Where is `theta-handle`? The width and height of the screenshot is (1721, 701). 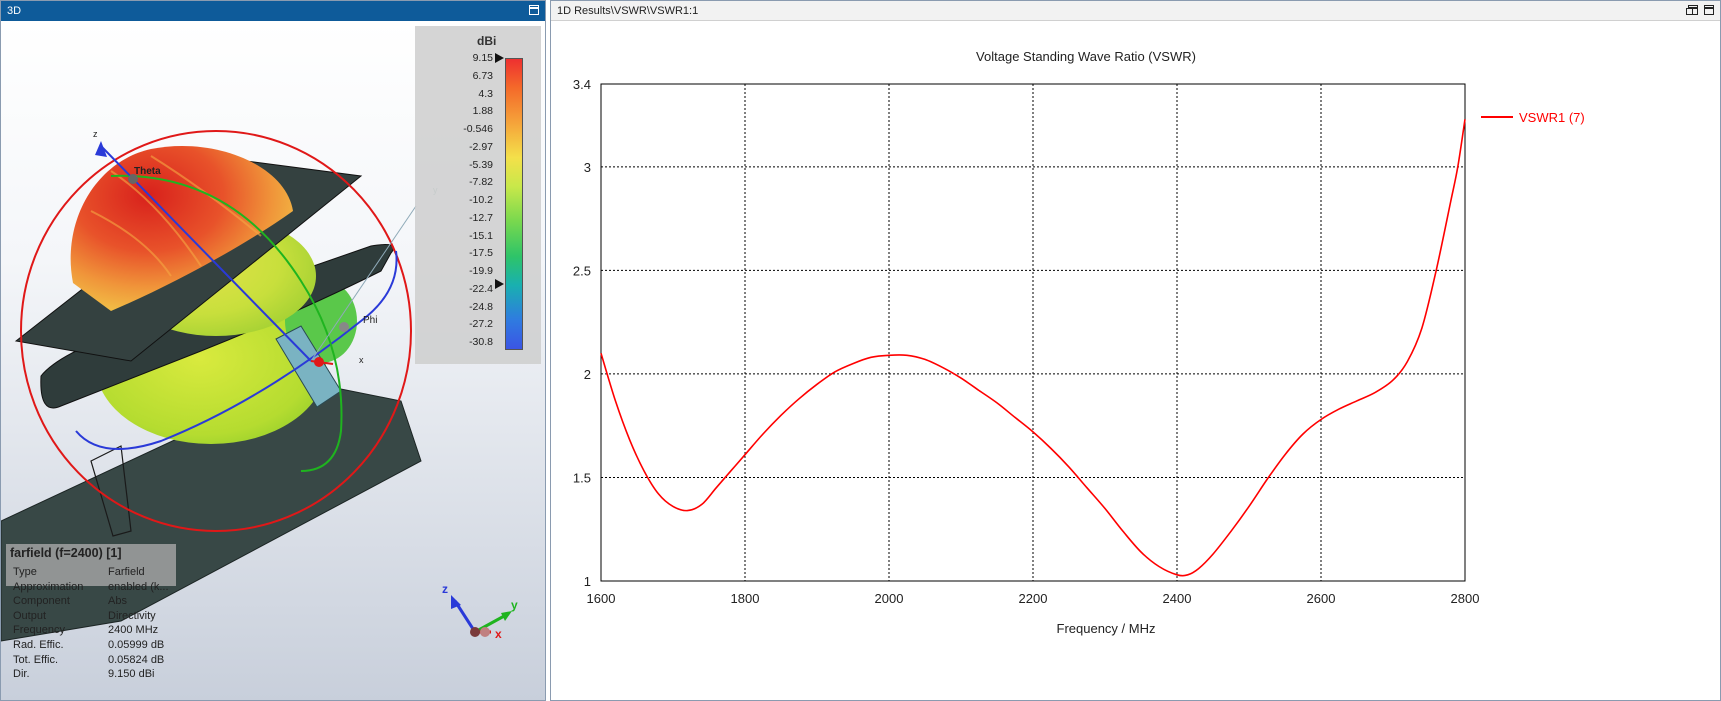
theta-handle is located at coordinates (133, 179).